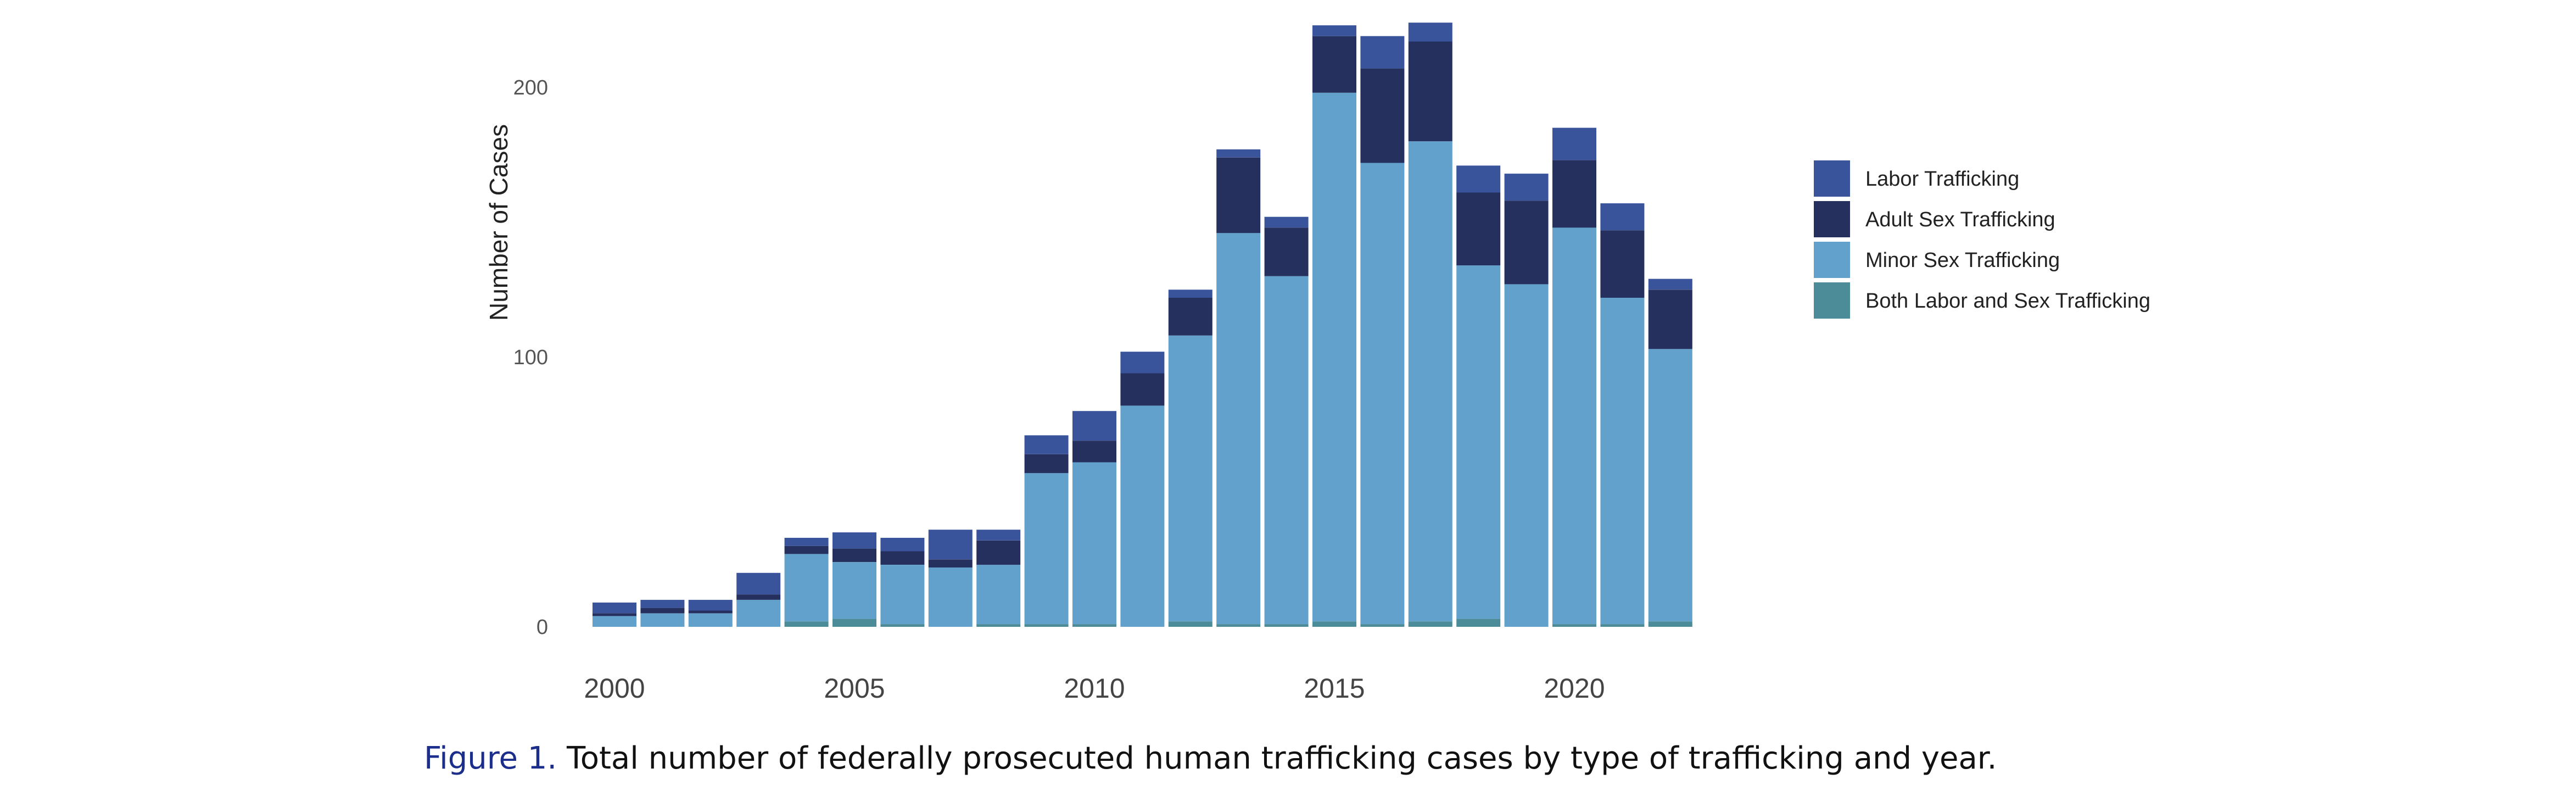 This screenshot has height=807, width=2576. I want to click on bar-adult-sex-trafficking-2022, so click(1670, 319).